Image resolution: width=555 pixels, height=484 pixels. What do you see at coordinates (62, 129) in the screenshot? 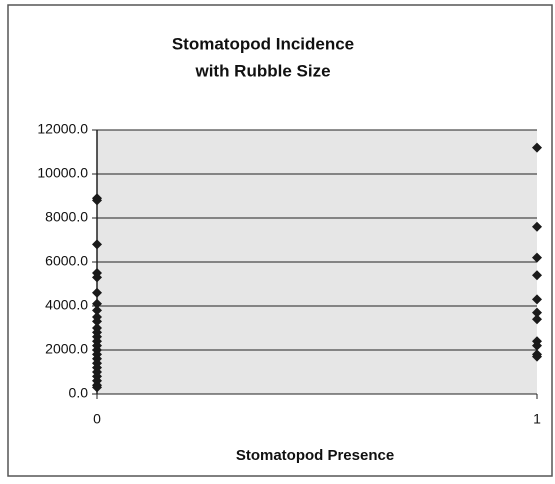
I see `y-tick-label: 12000.0` at bounding box center [62, 129].